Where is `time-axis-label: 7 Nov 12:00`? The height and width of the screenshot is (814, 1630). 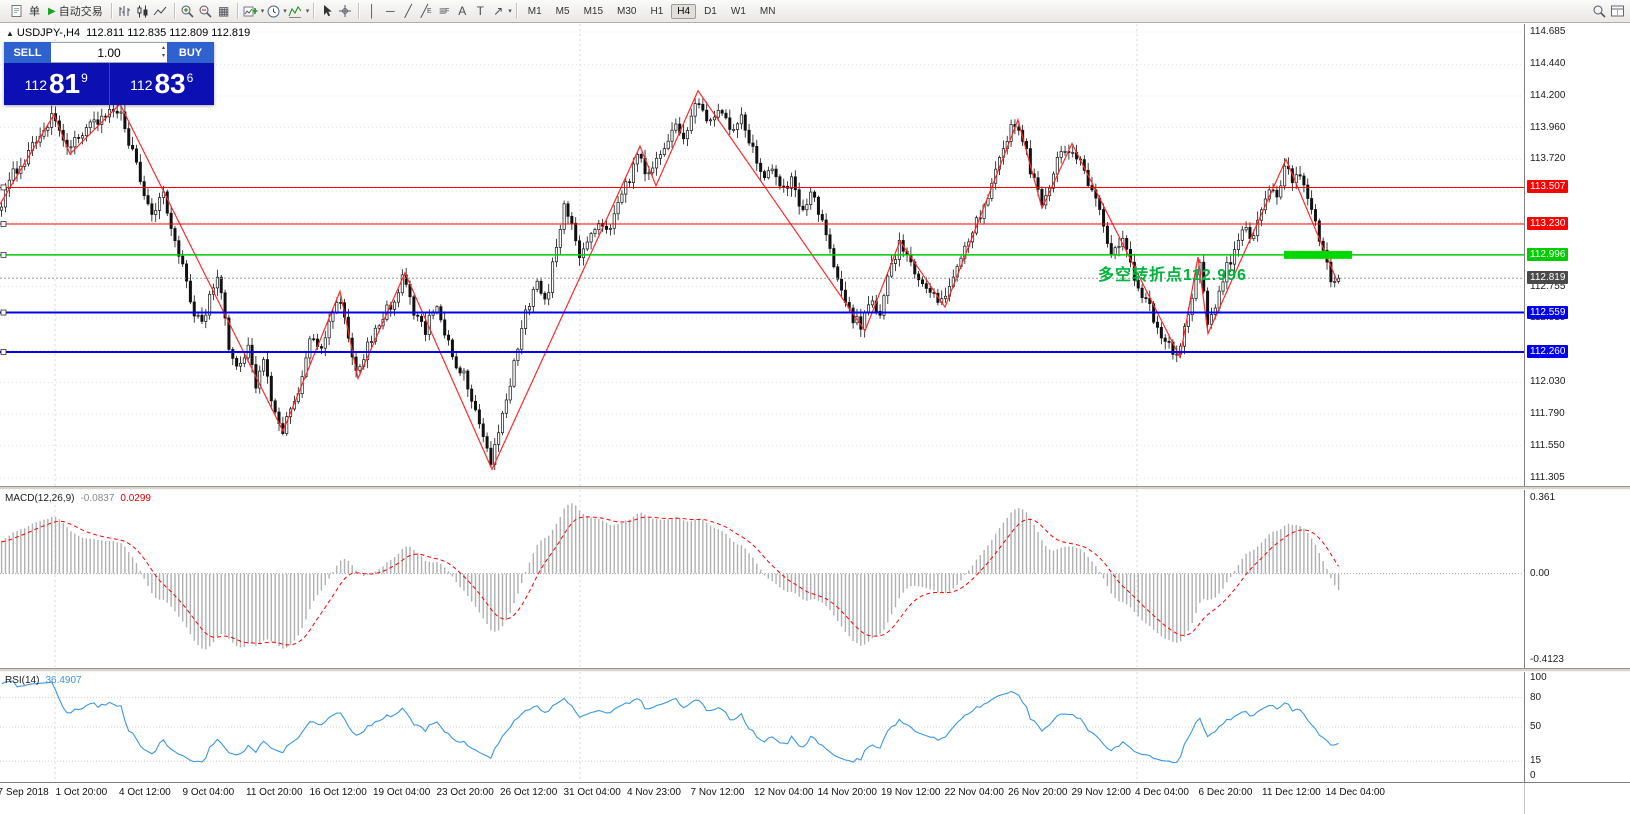 time-axis-label: 7 Nov 12:00 is located at coordinates (717, 792).